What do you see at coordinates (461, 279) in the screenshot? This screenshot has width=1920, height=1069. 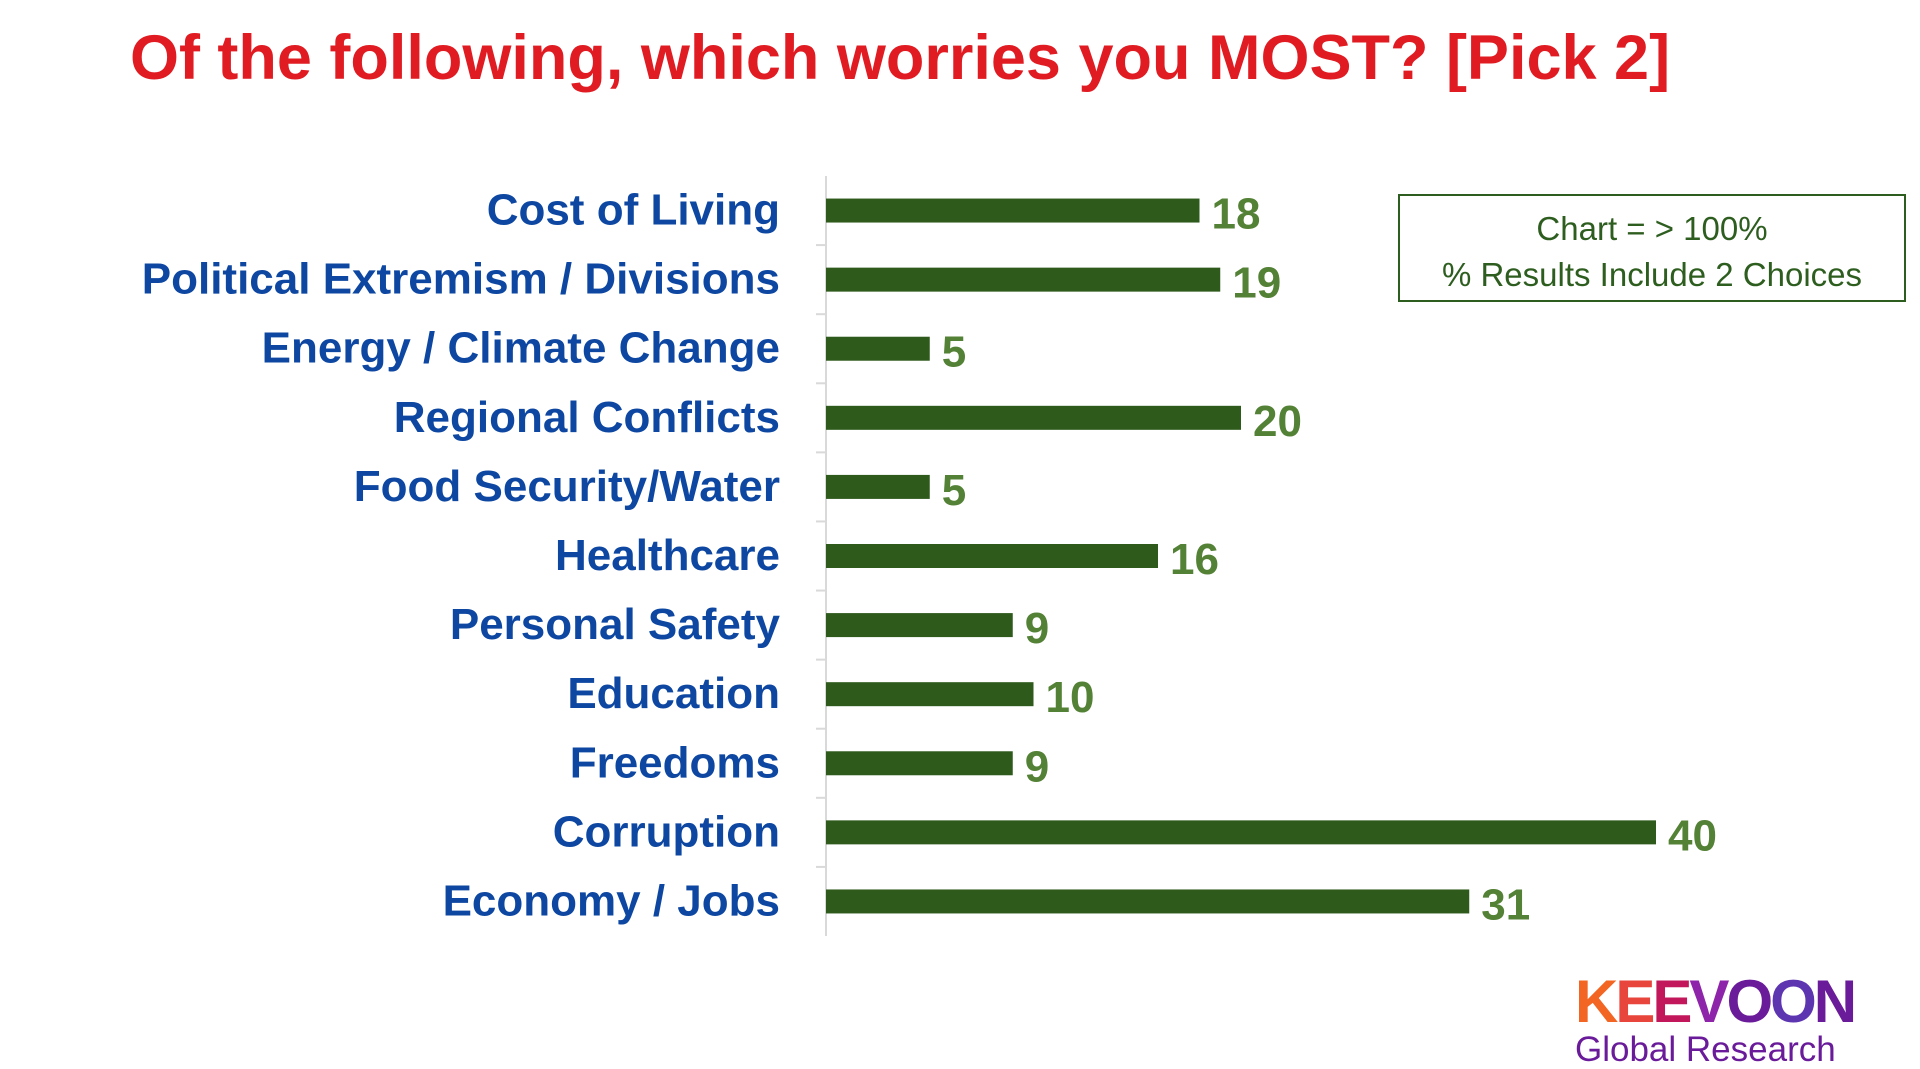 I see `category-label: Political Extremism / Divisions` at bounding box center [461, 279].